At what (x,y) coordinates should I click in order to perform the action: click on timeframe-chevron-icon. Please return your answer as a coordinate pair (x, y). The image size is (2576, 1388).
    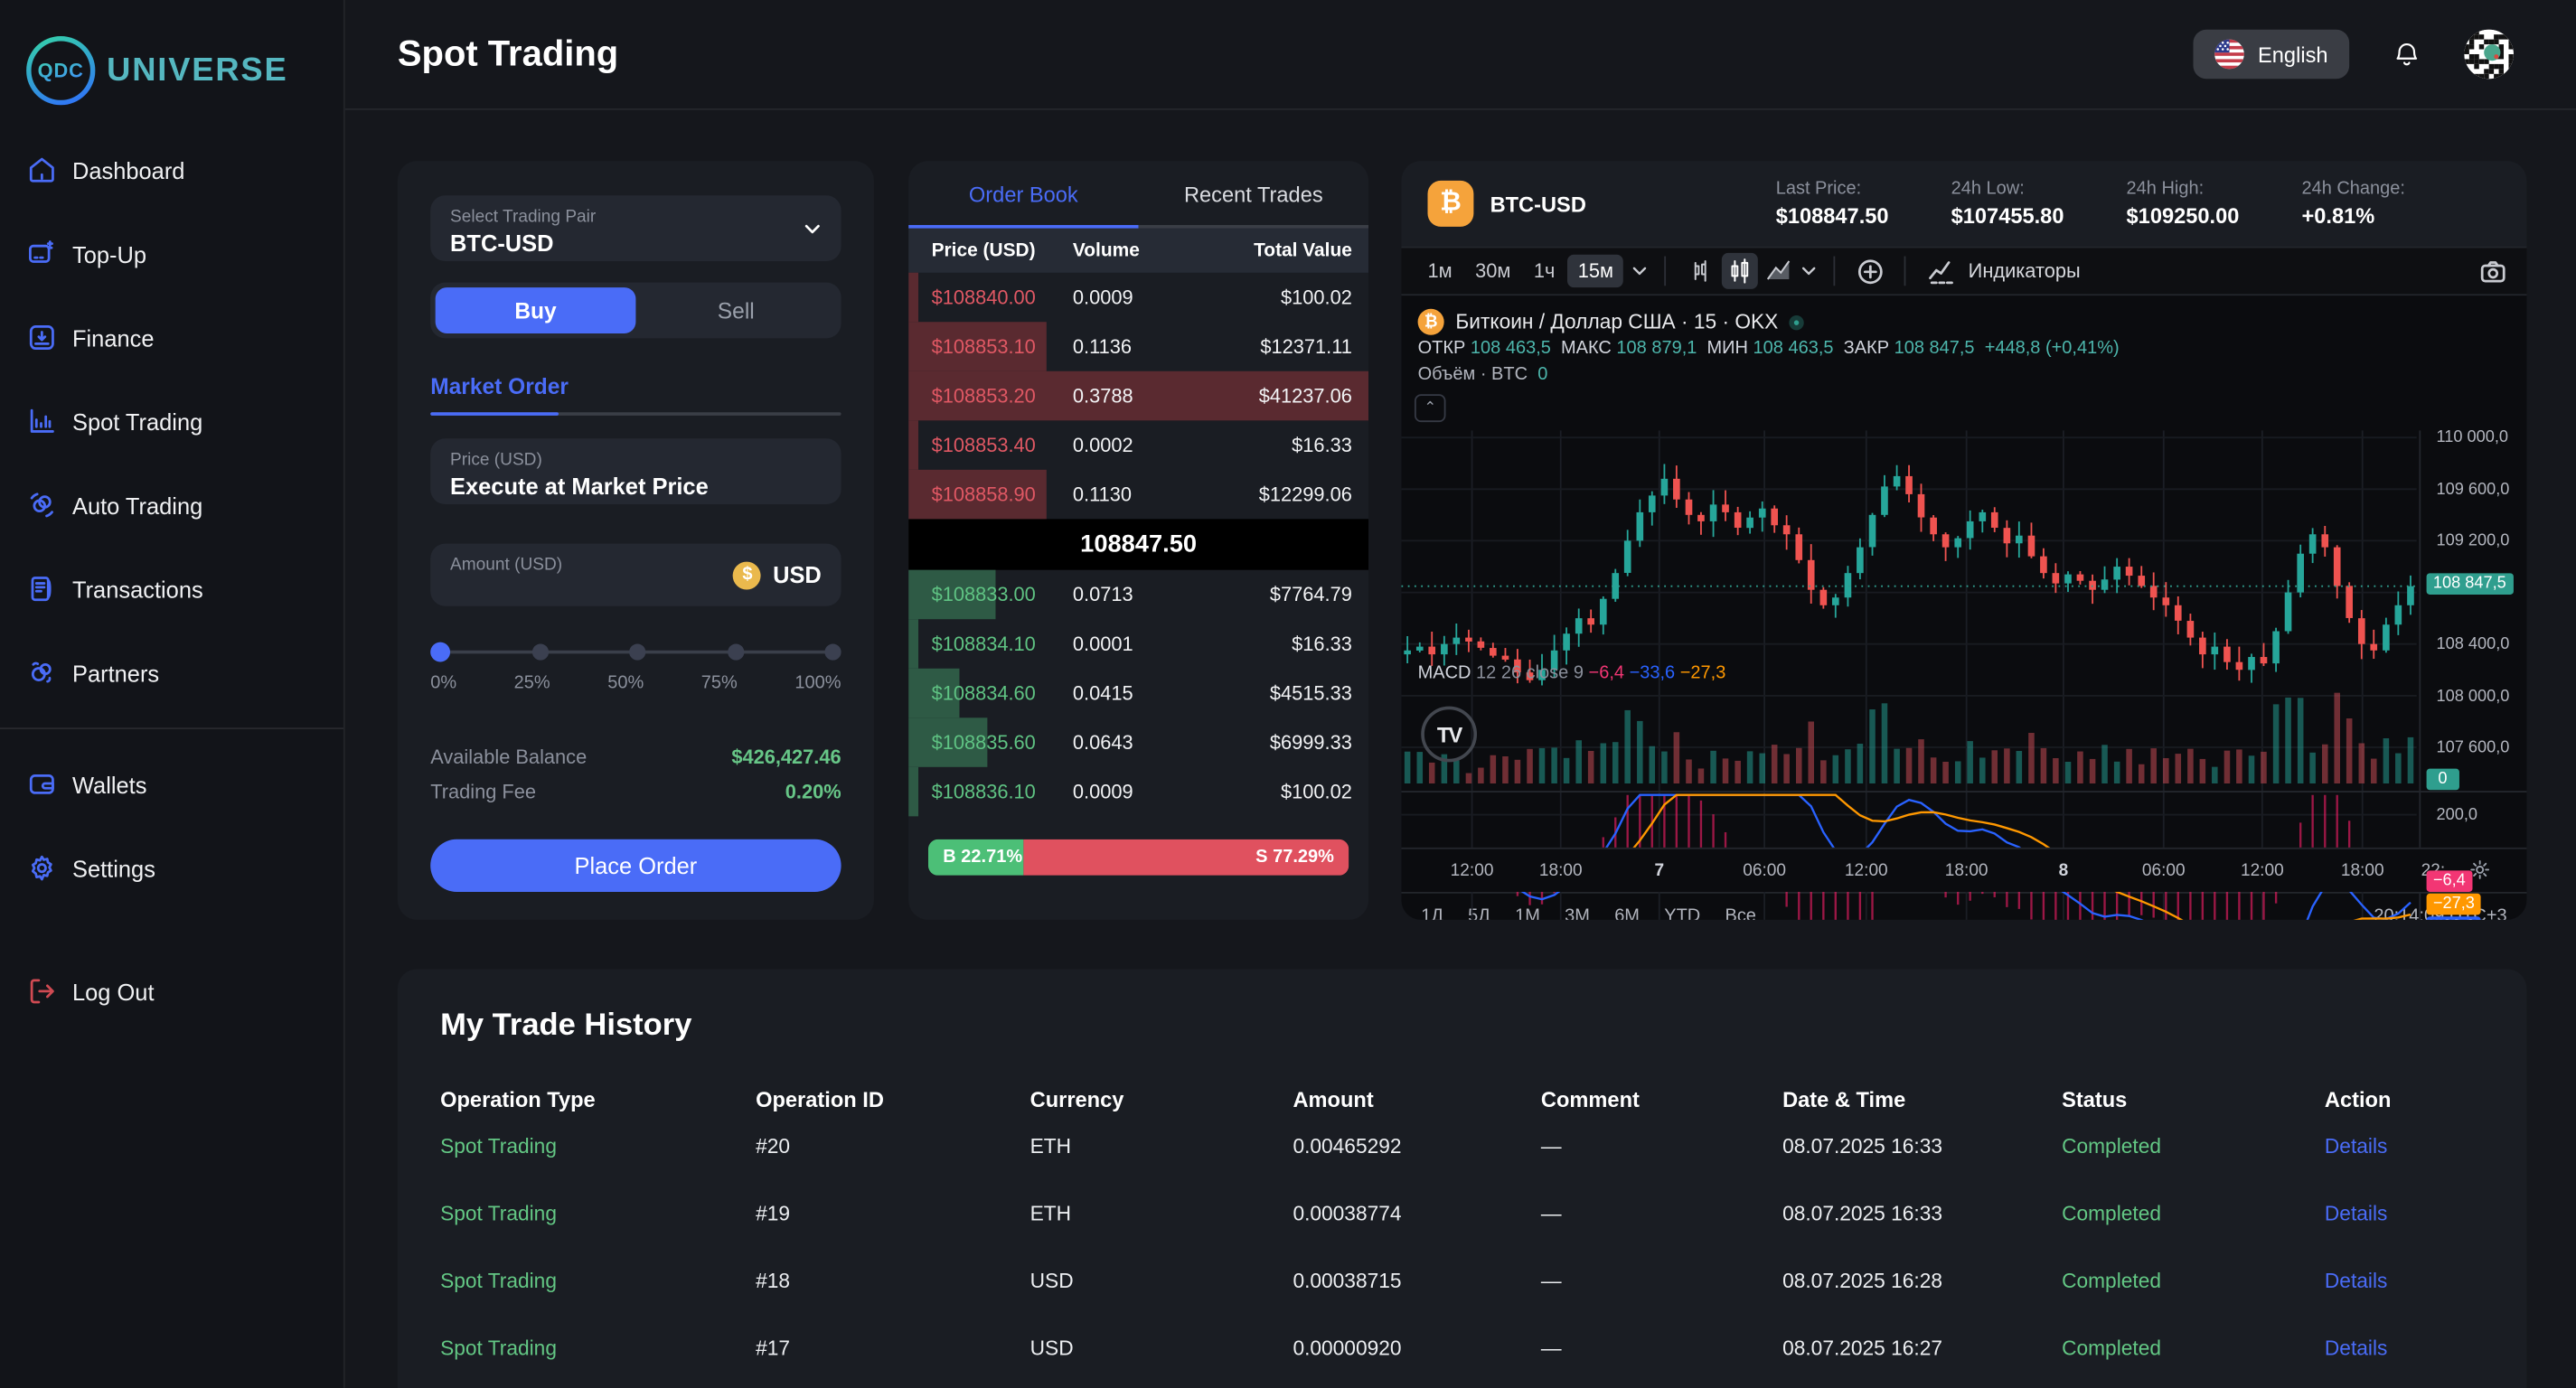
    Looking at the image, I should click on (1639, 271).